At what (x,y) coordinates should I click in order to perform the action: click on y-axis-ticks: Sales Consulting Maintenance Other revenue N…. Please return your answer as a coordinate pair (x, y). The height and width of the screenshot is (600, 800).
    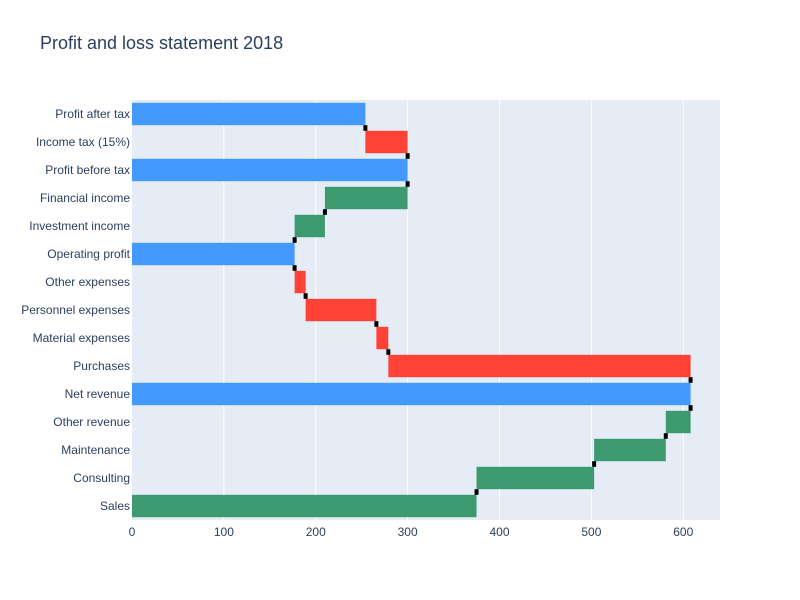
    Looking at the image, I should click on (75, 310).